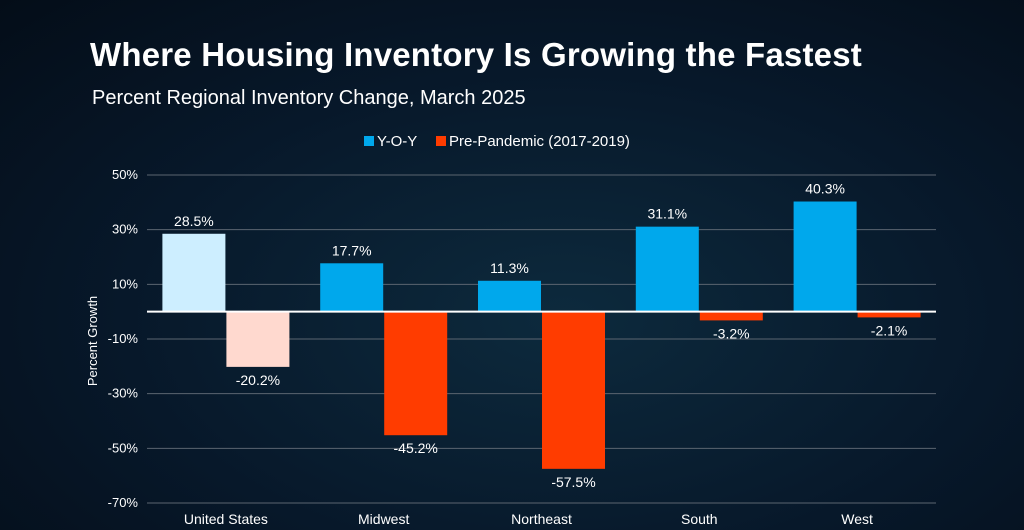 The image size is (1024, 530). What do you see at coordinates (194, 221) in the screenshot?
I see `data-label: 28.5%` at bounding box center [194, 221].